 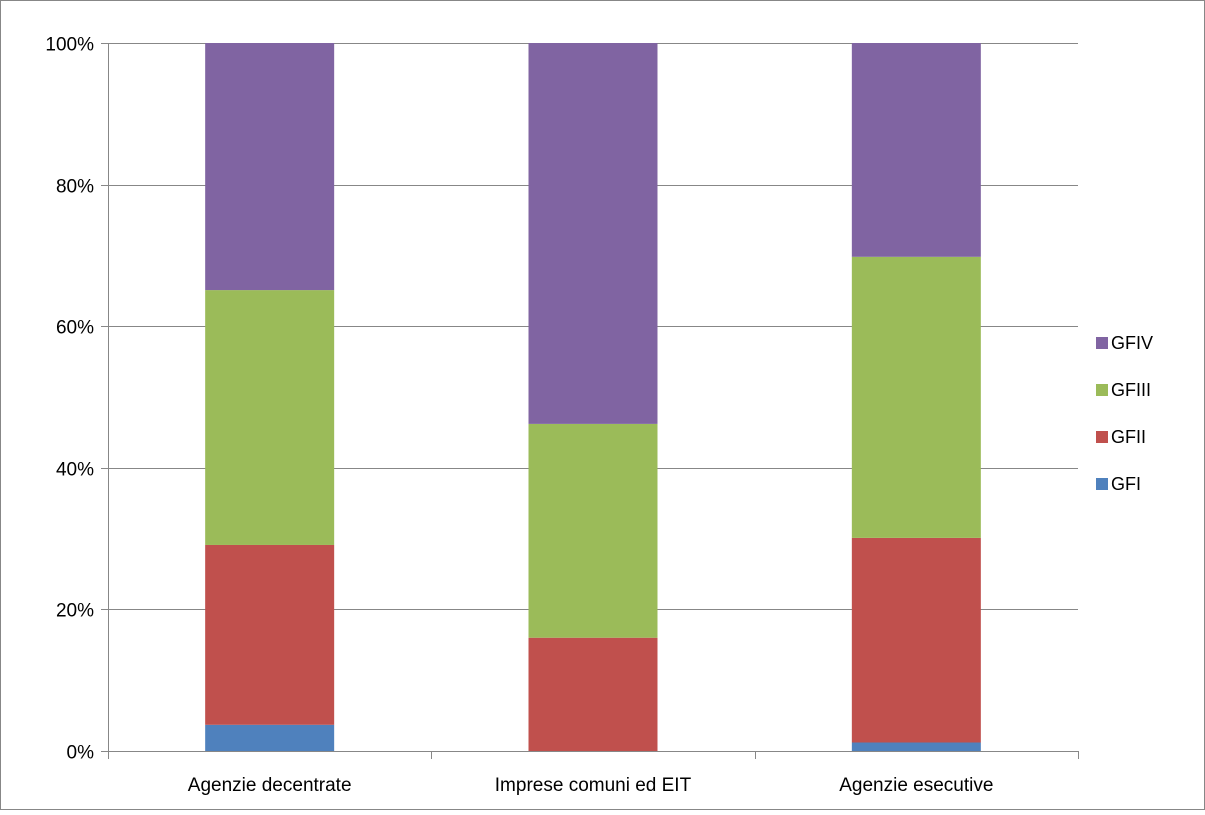 What do you see at coordinates (1131, 390) in the screenshot?
I see `legend-label-gfiii: GFIII` at bounding box center [1131, 390].